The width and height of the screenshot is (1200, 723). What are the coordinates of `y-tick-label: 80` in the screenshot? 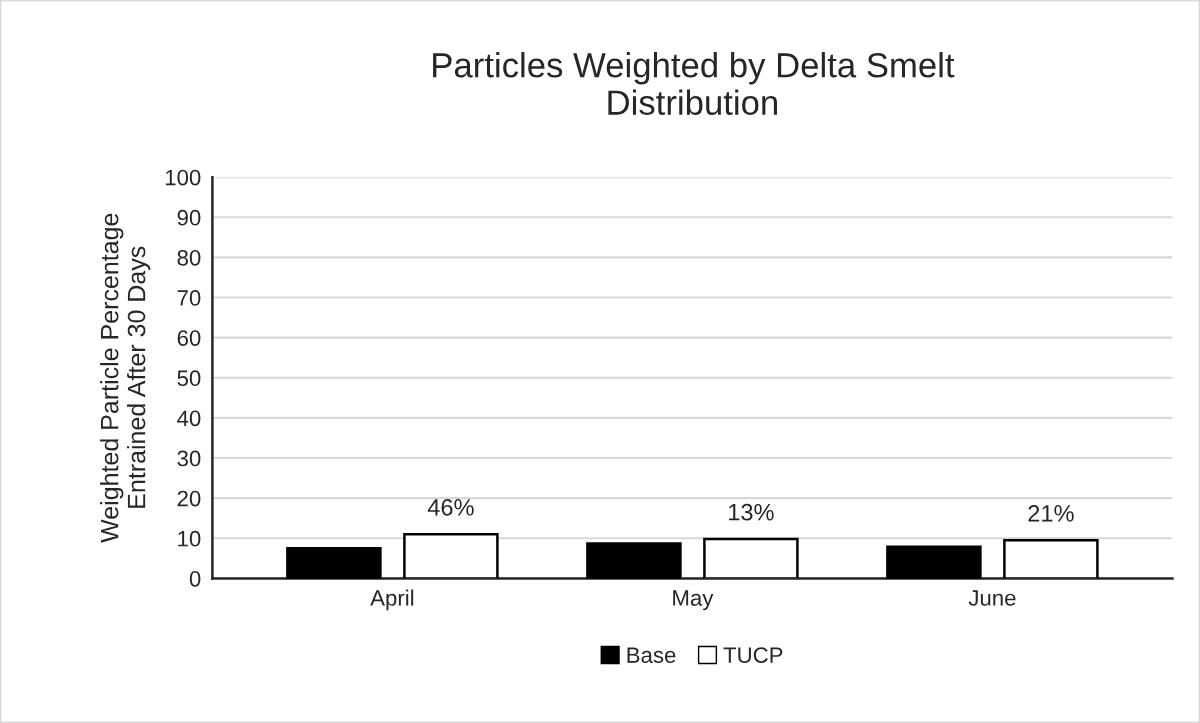 It's located at (189, 257).